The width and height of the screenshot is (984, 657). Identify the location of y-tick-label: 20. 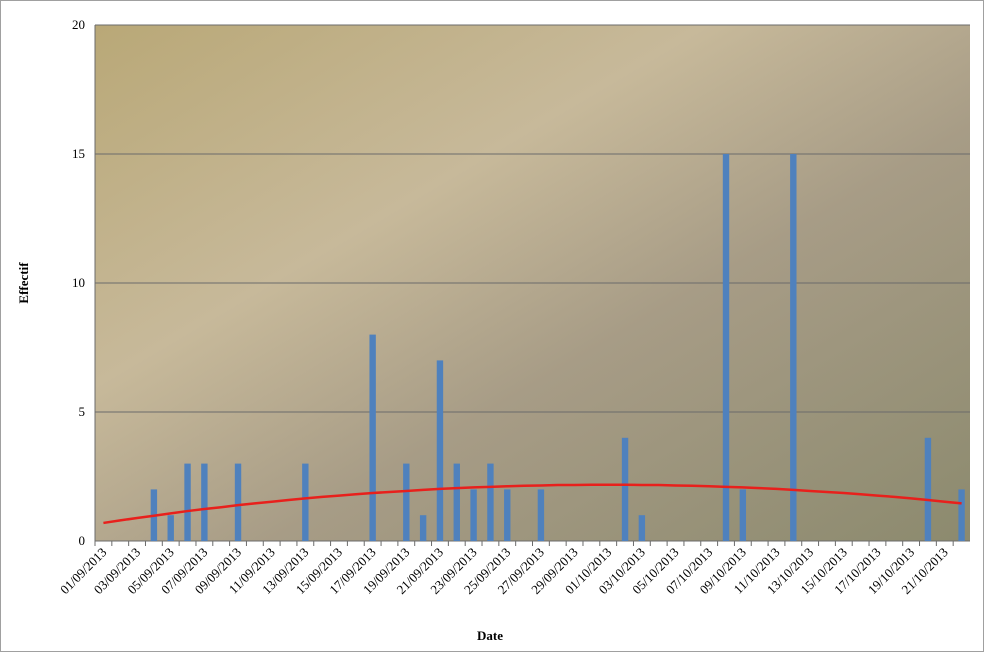
(78, 24).